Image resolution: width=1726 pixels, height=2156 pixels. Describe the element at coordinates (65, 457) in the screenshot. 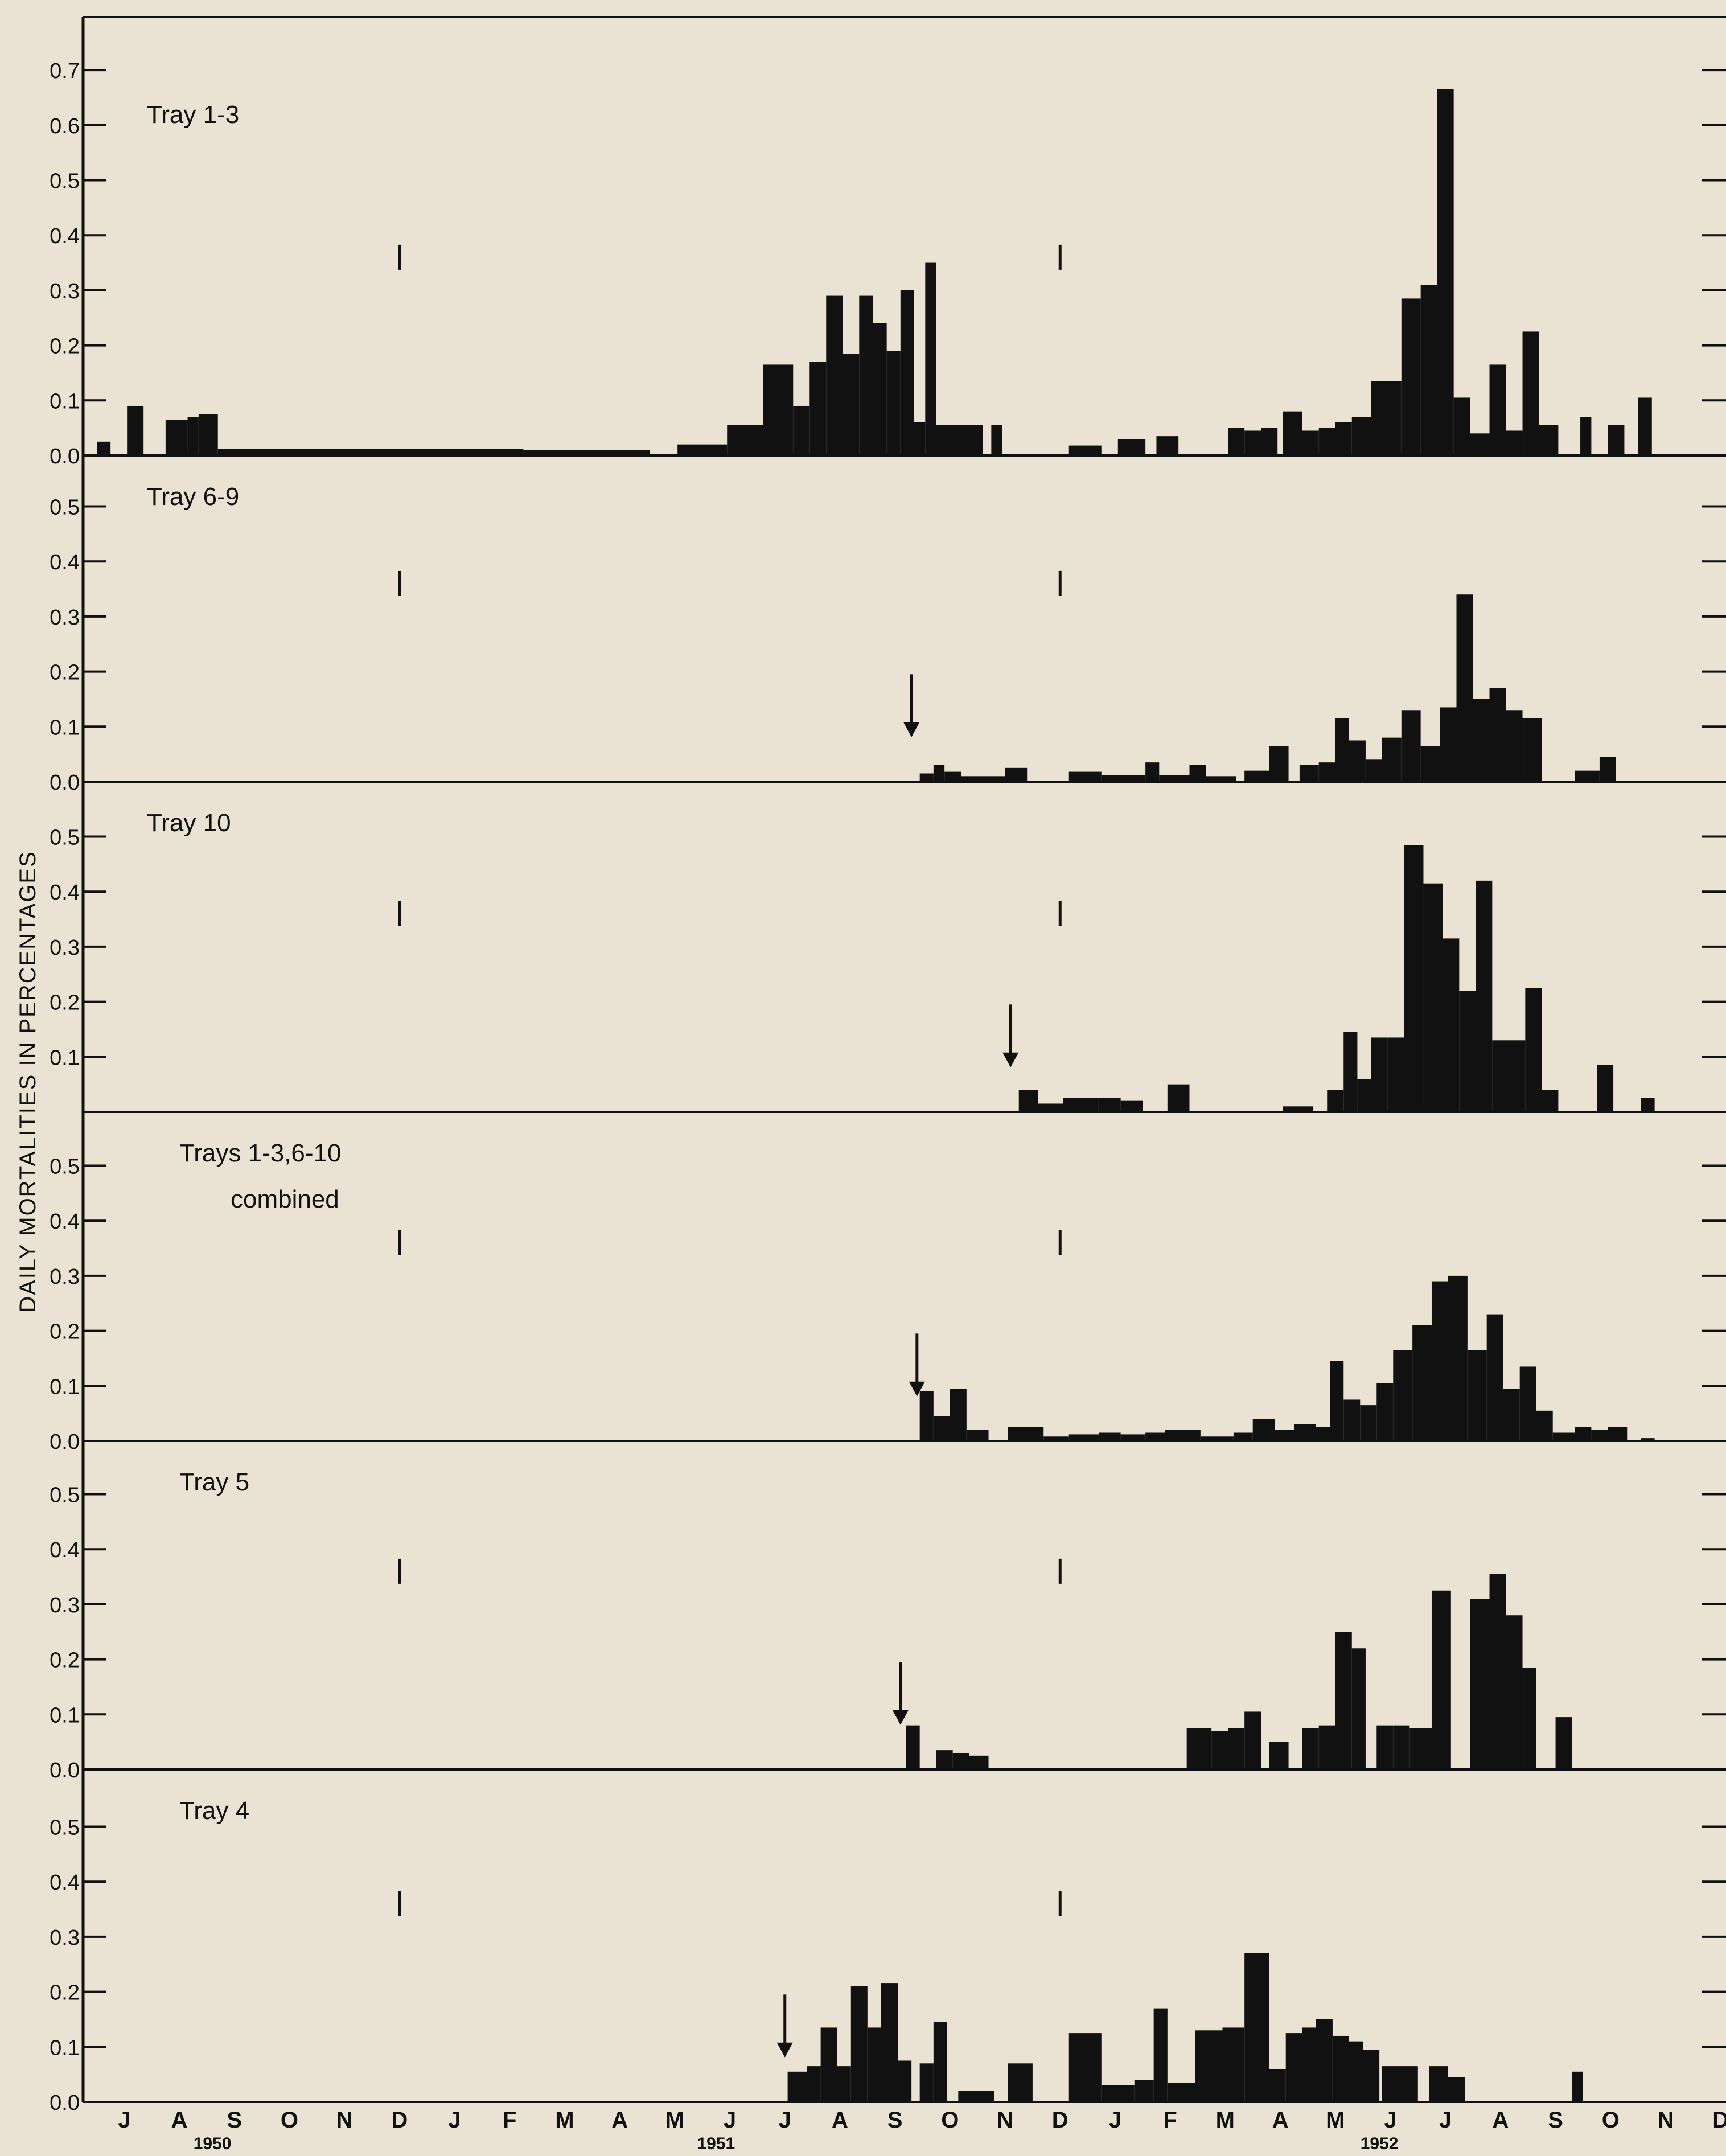

I see `y-tick-label: 0.0` at that location.